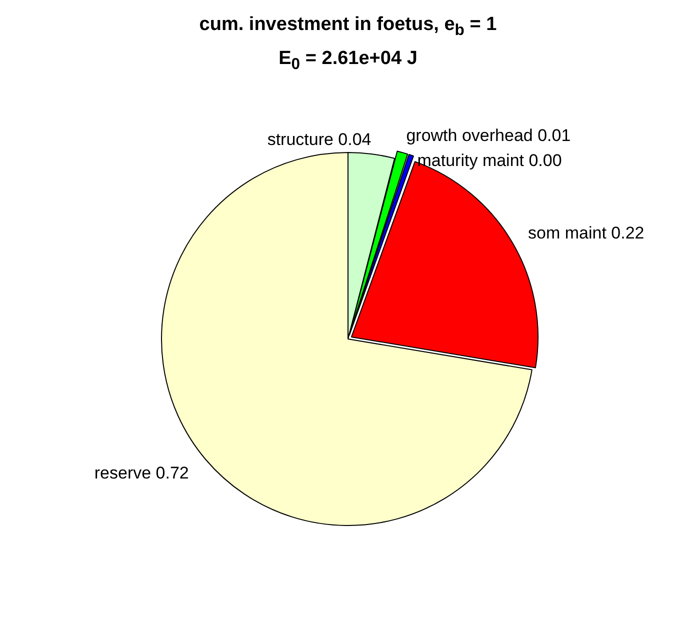 This screenshot has width=696, height=618. What do you see at coordinates (141, 472) in the screenshot?
I see `slice-label: reserve 0.72` at bounding box center [141, 472].